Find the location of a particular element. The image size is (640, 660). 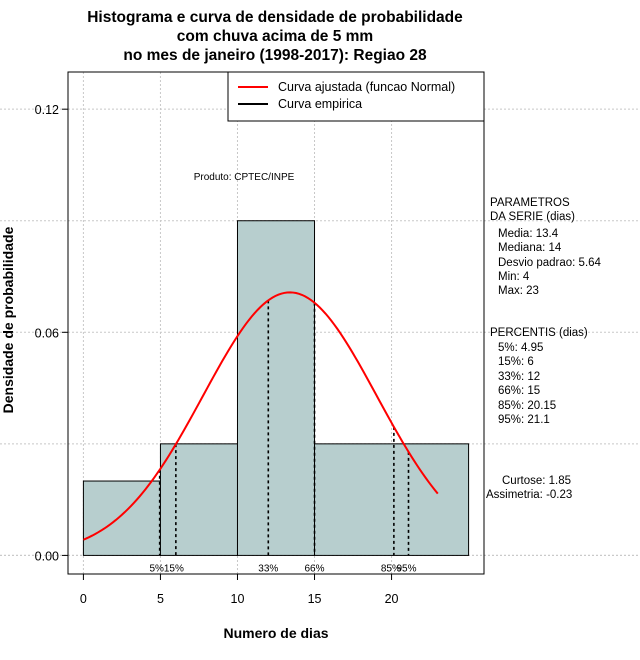

parametros-title-2: DA SERIE (dias) is located at coordinates (532, 217).